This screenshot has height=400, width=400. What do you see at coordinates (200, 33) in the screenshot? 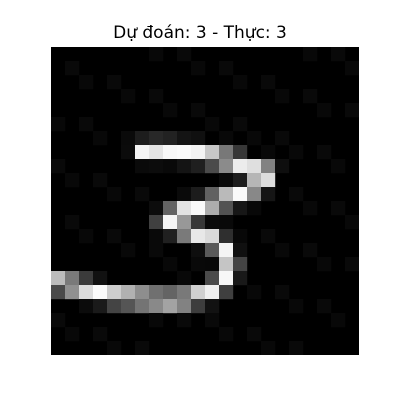
I see `figure-title: Dự đoán: 3 - Thực: 3` at bounding box center [200, 33].